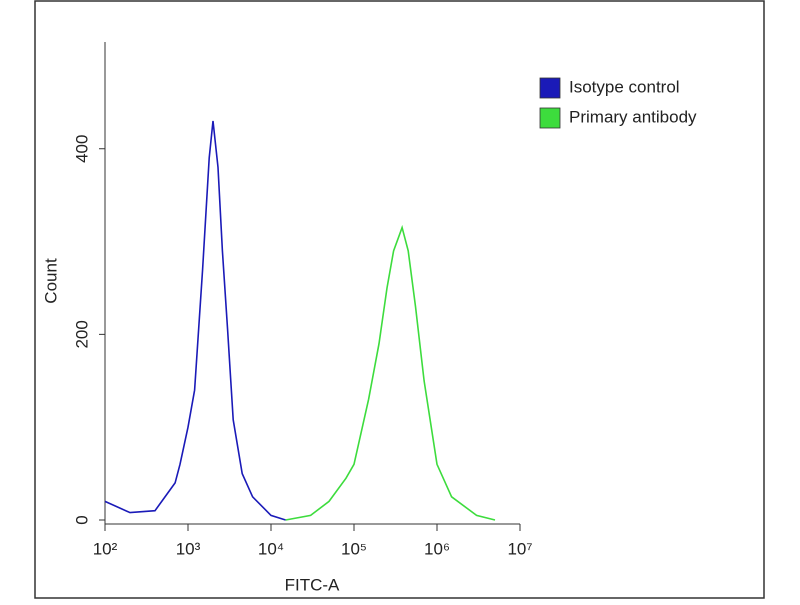  I want to click on x-axis-label: FITC-A, so click(312, 584).